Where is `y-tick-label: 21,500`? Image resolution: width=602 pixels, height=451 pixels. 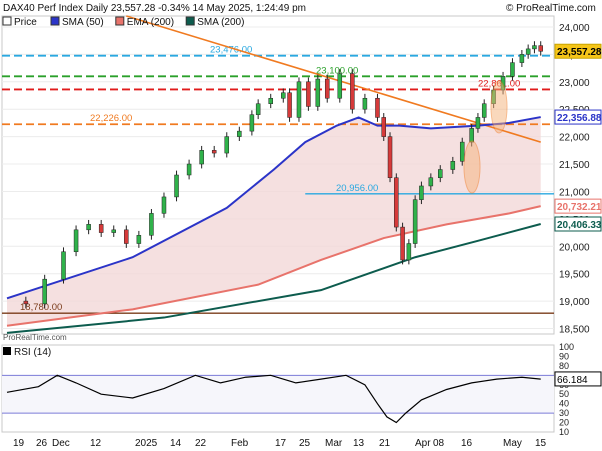
y-tick-label: 21,500 is located at coordinates (574, 165).